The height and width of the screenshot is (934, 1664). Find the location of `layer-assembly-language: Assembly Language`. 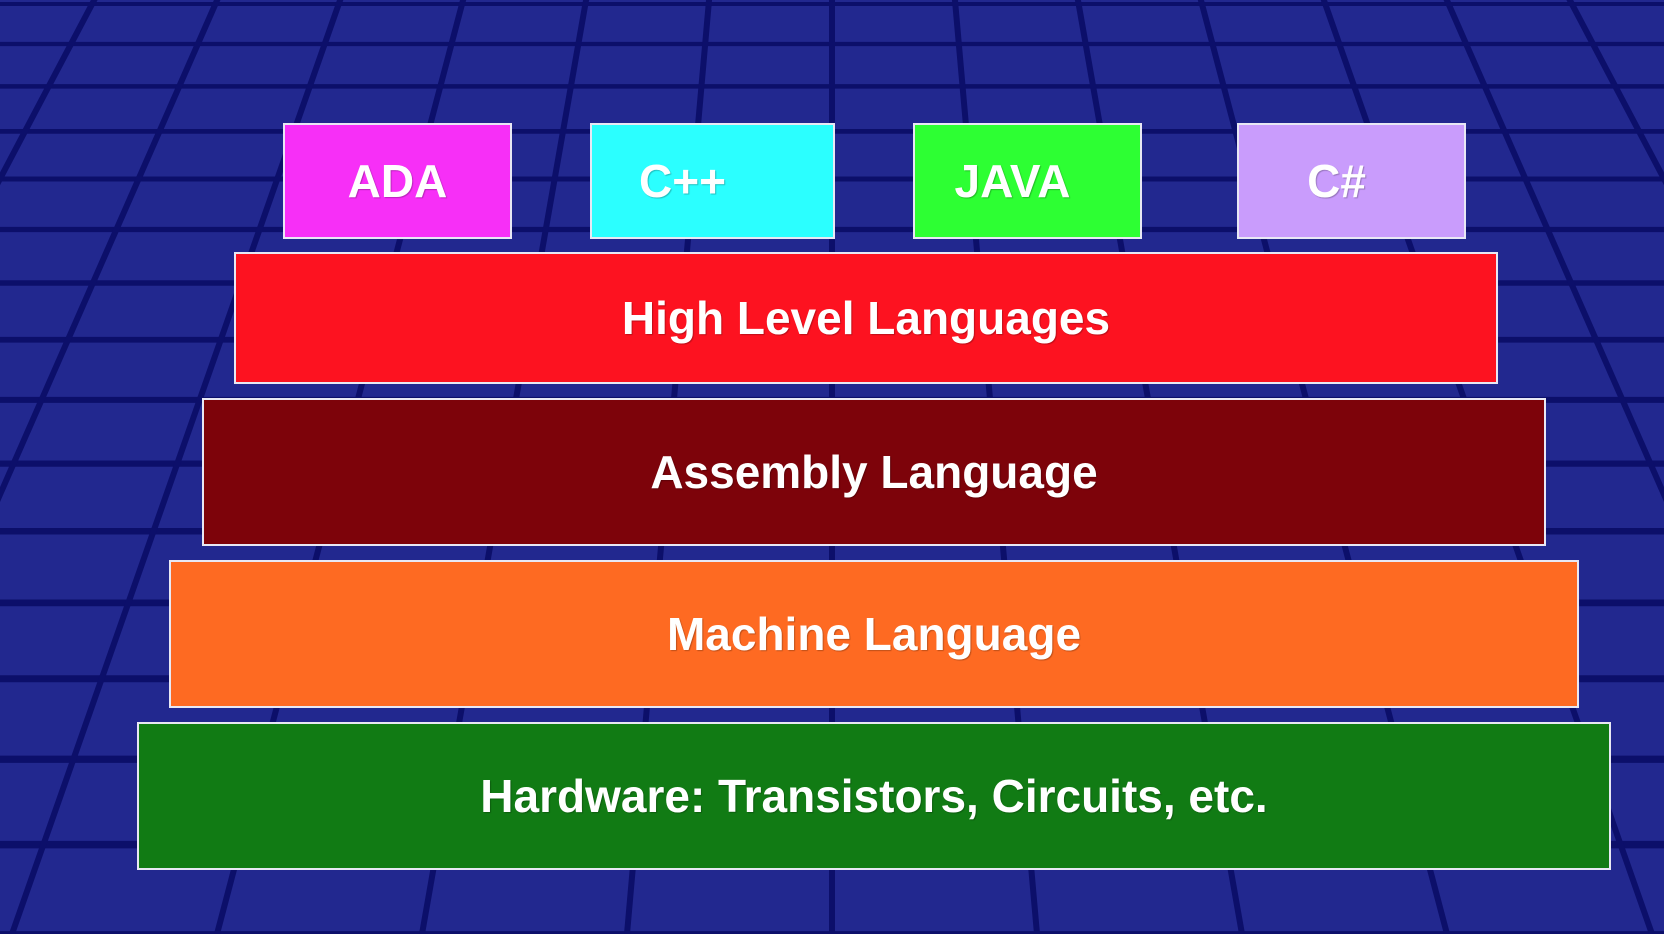

layer-assembly-language: Assembly Language is located at coordinates (874, 472).